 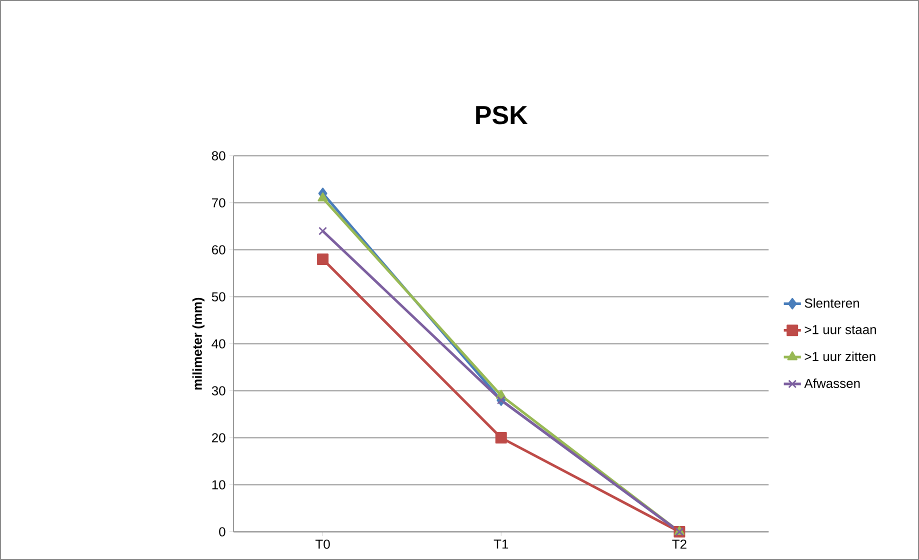 What do you see at coordinates (832, 383) in the screenshot?
I see `legend-label: Afwassen` at bounding box center [832, 383].